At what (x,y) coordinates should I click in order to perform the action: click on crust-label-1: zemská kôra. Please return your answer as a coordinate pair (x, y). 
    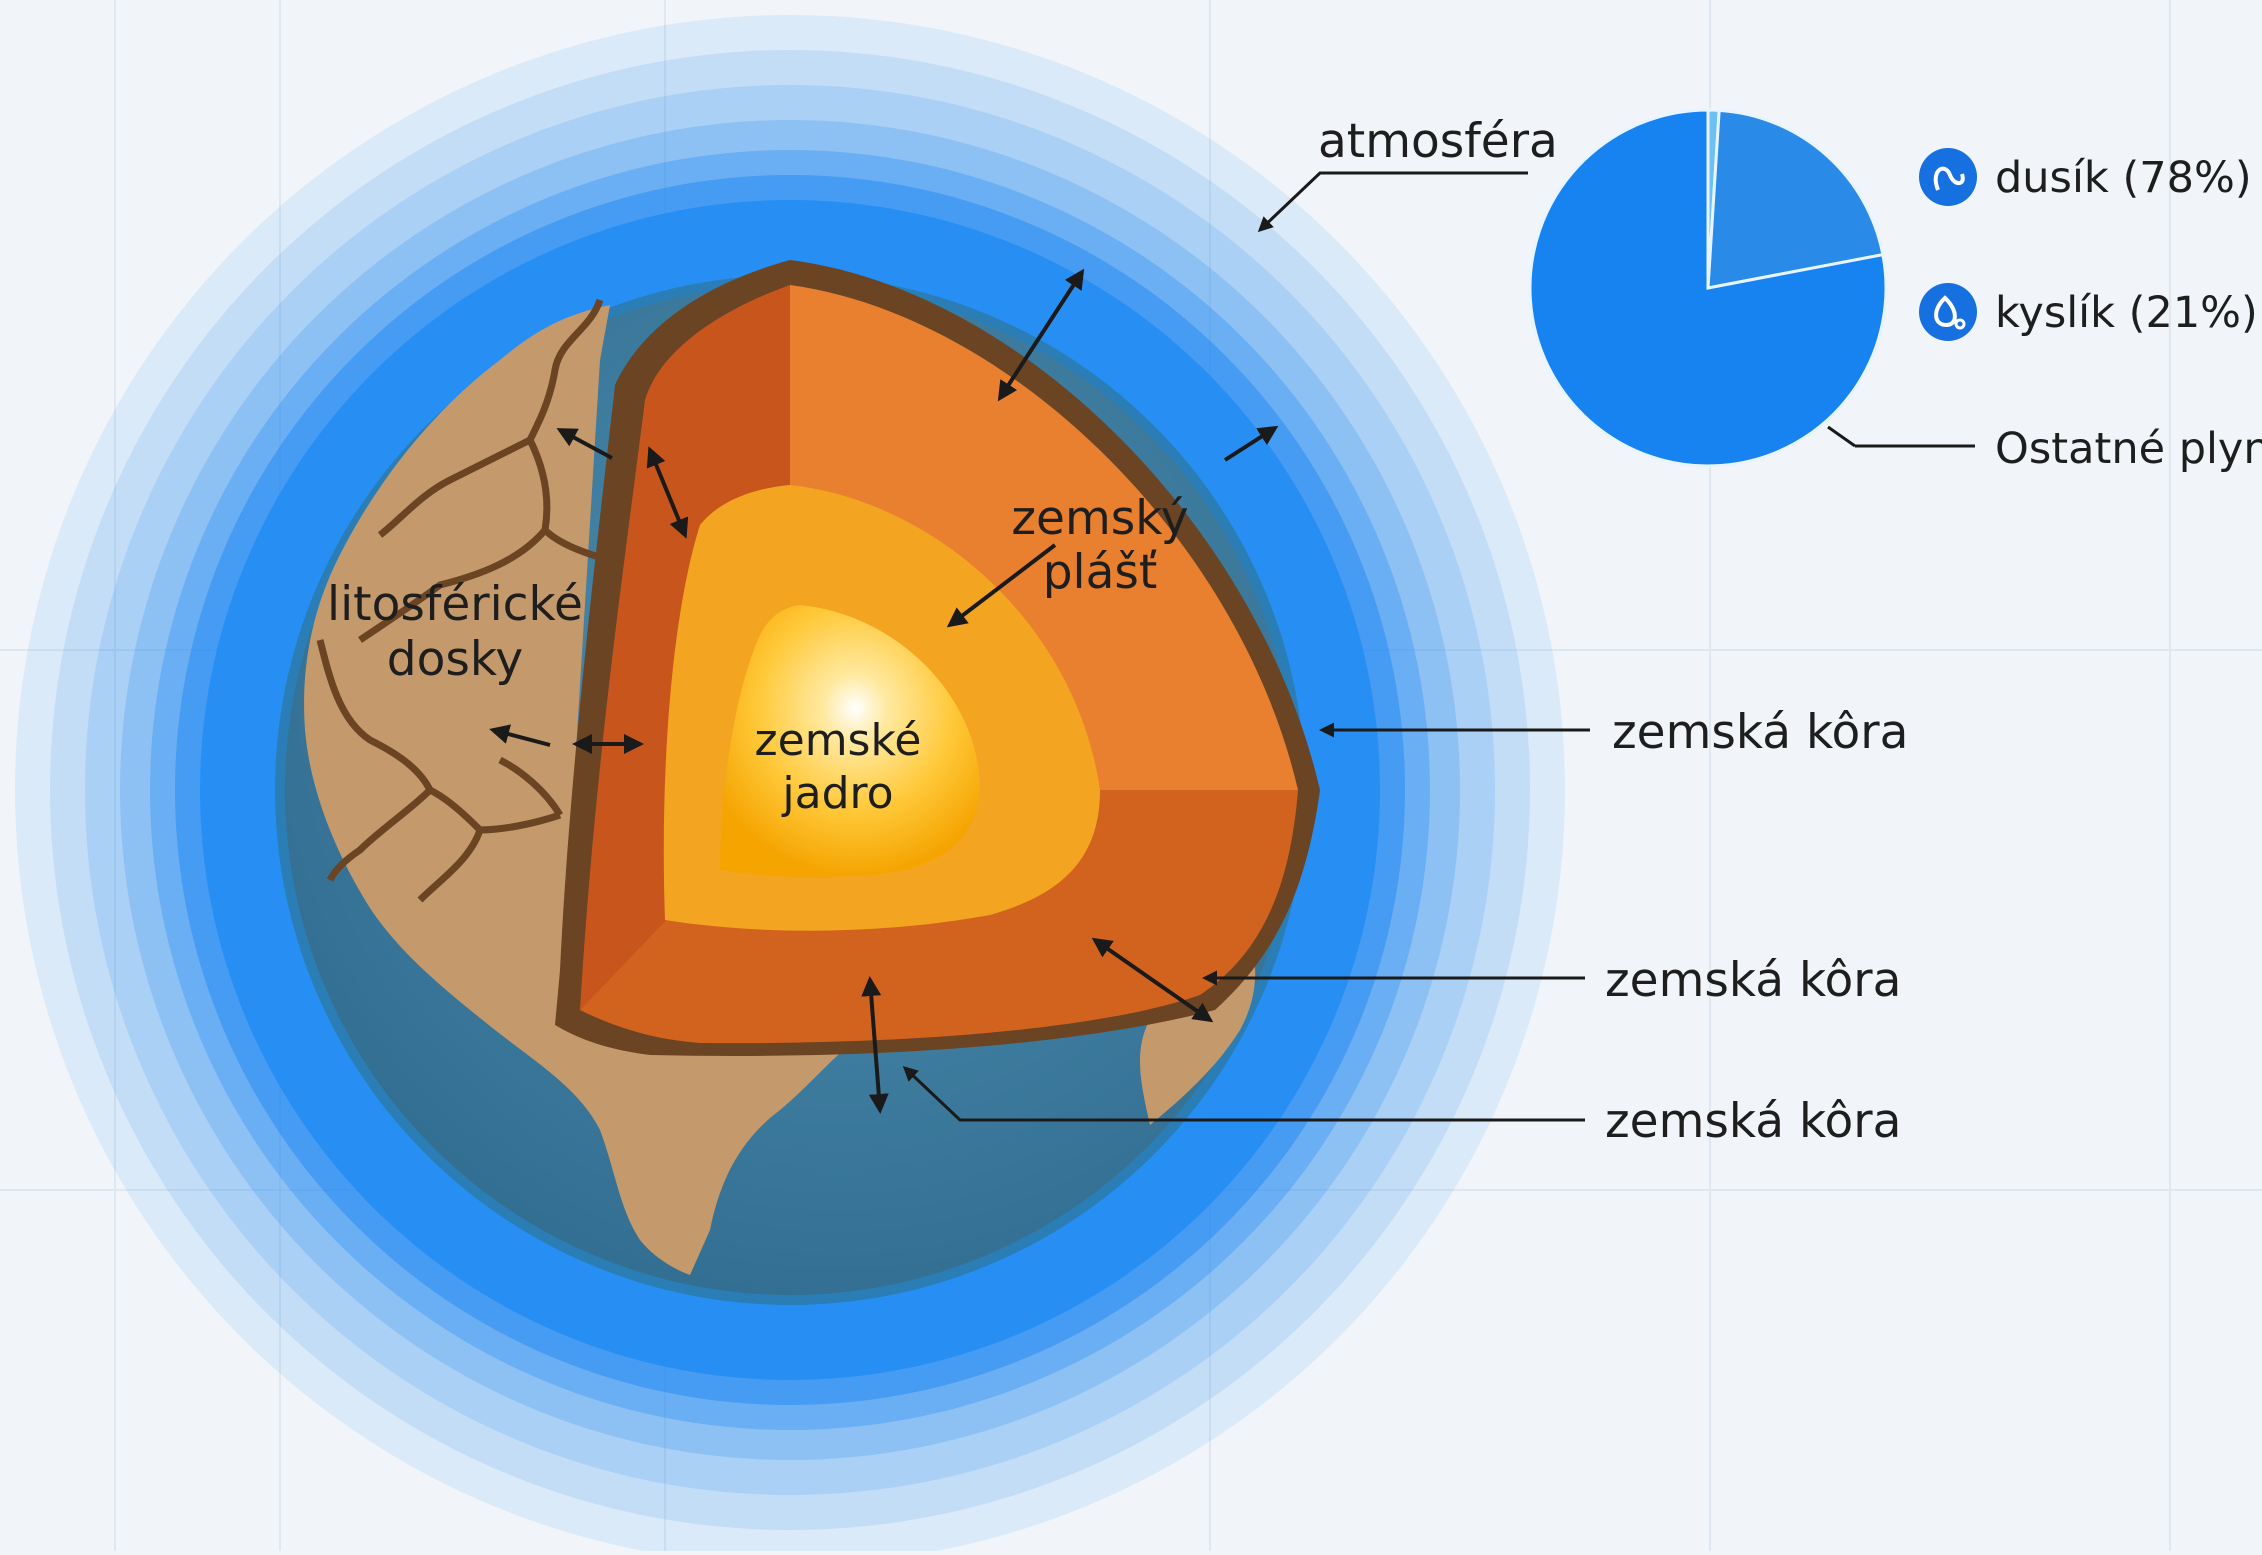
    Looking at the image, I should click on (1760, 732).